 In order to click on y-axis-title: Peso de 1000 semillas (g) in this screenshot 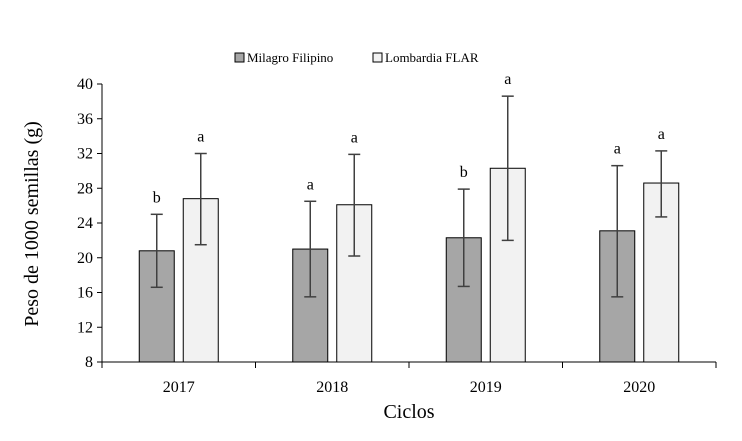, I will do `click(32, 224)`.